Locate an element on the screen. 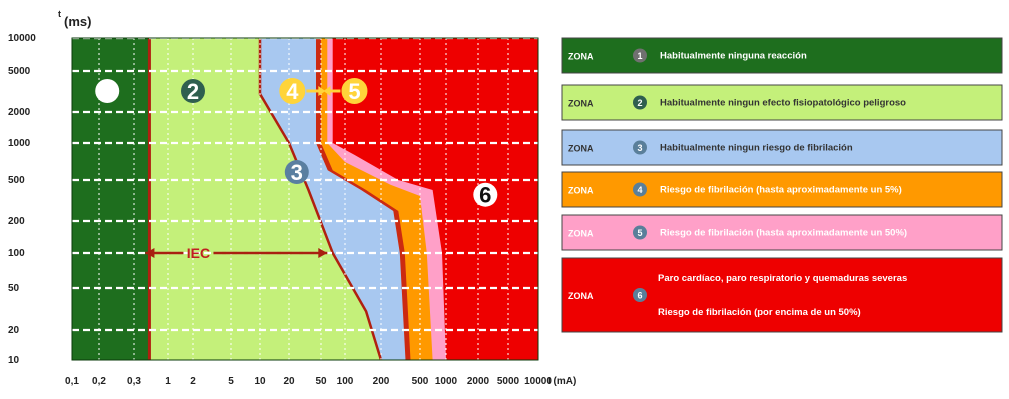 The image size is (1009, 399). y-tick-label: 5000 is located at coordinates (19, 71).